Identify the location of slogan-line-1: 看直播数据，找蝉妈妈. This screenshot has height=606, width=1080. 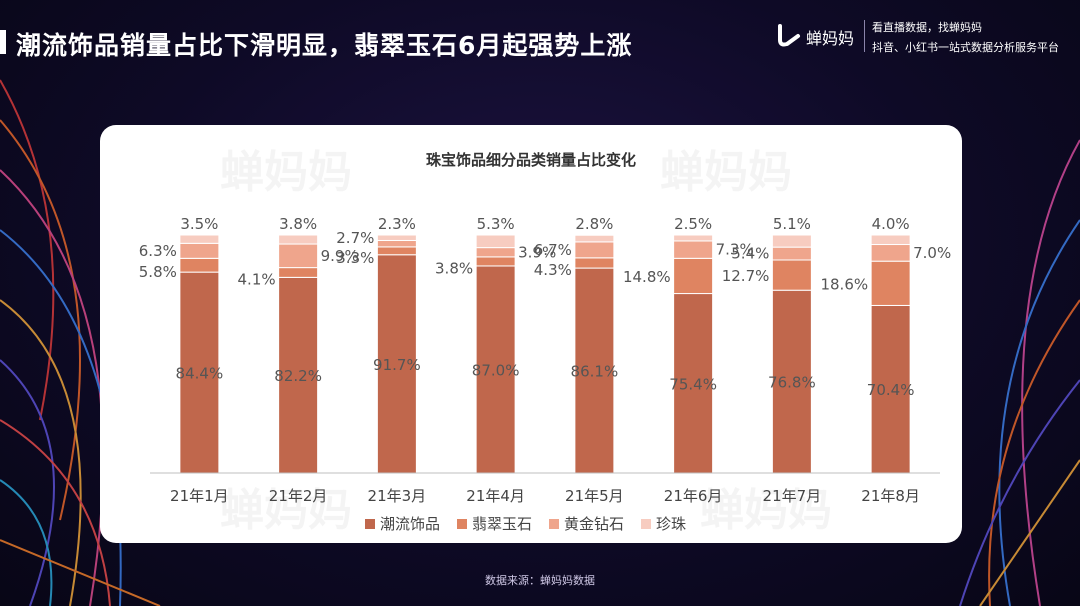
(927, 27).